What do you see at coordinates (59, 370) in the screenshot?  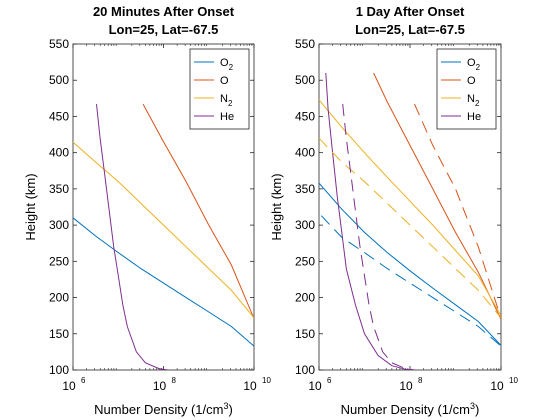 I see `panel0-y-tick-label-0: 100` at bounding box center [59, 370].